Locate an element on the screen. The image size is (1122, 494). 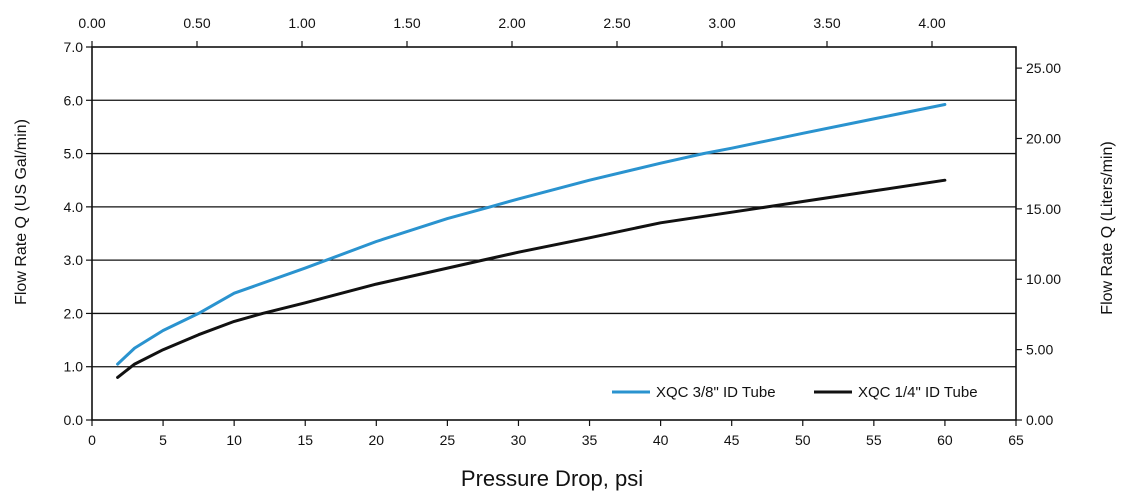
legend: XQC 3/8" ID Tube XQC 1/4" ID Tube is located at coordinates (806, 392).